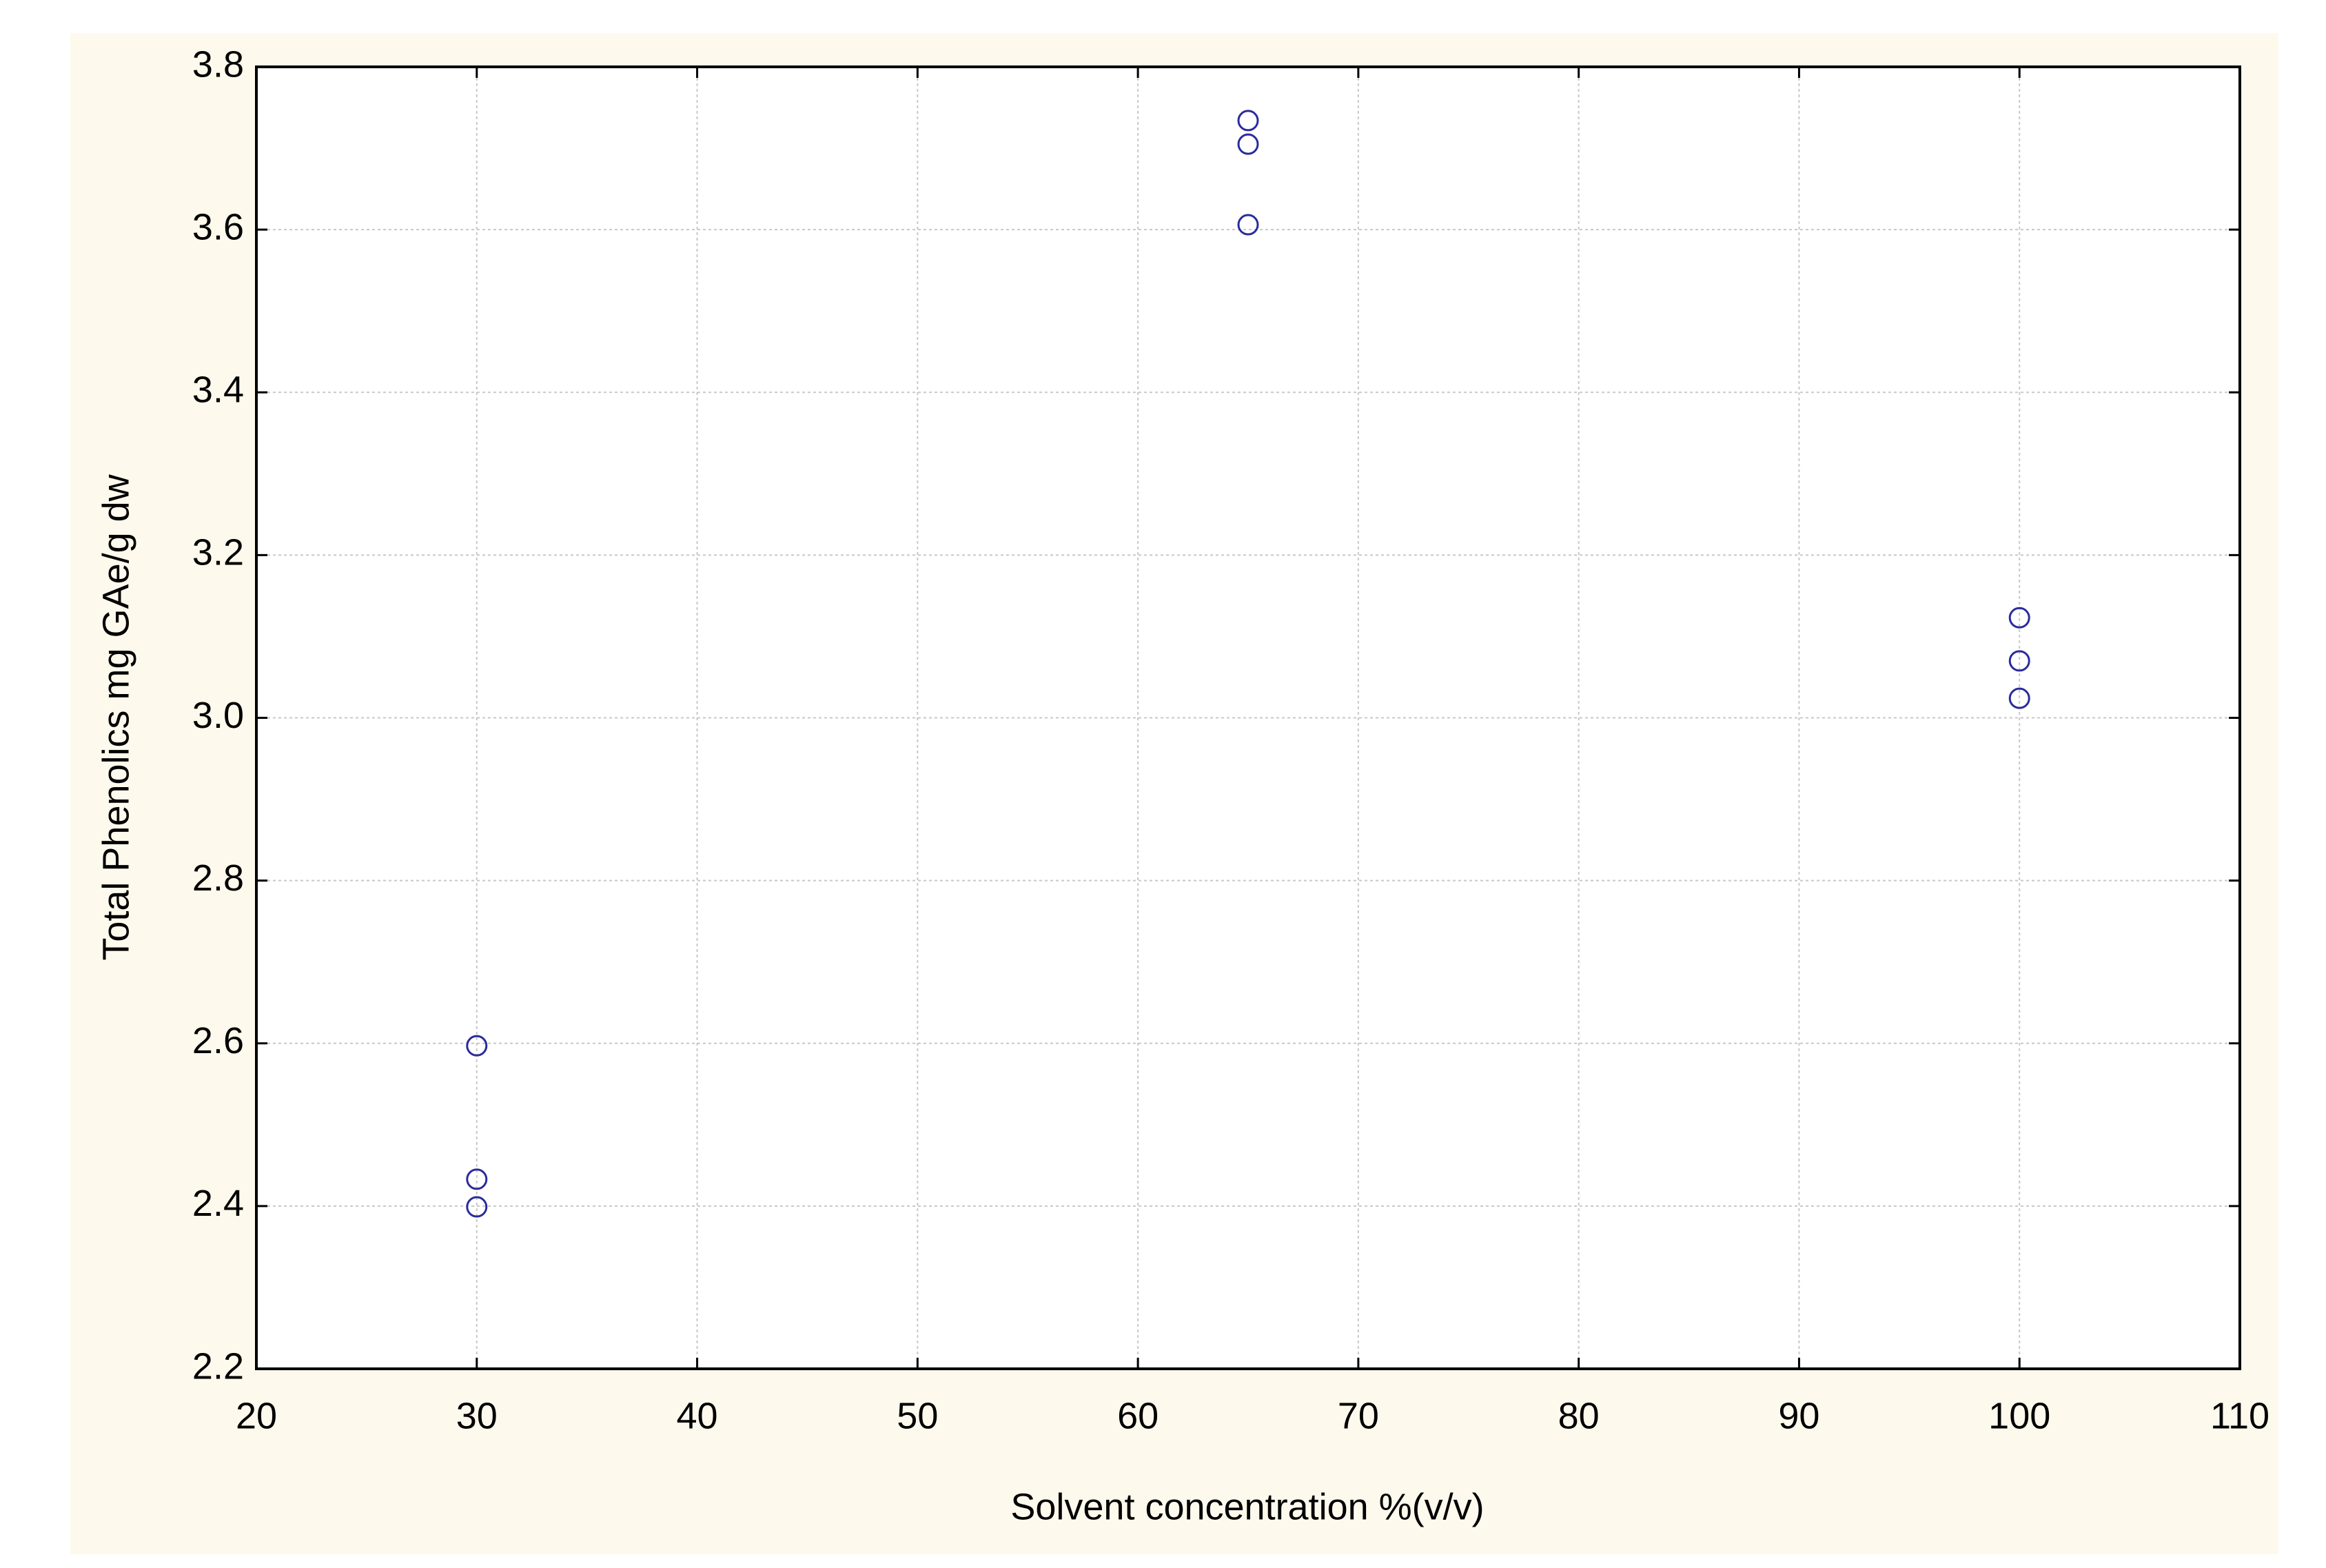 The height and width of the screenshot is (1568, 2326). Describe the element at coordinates (116, 717) in the screenshot. I see `y-axis-title: Total Phenolics mg GAe/g dw` at that location.